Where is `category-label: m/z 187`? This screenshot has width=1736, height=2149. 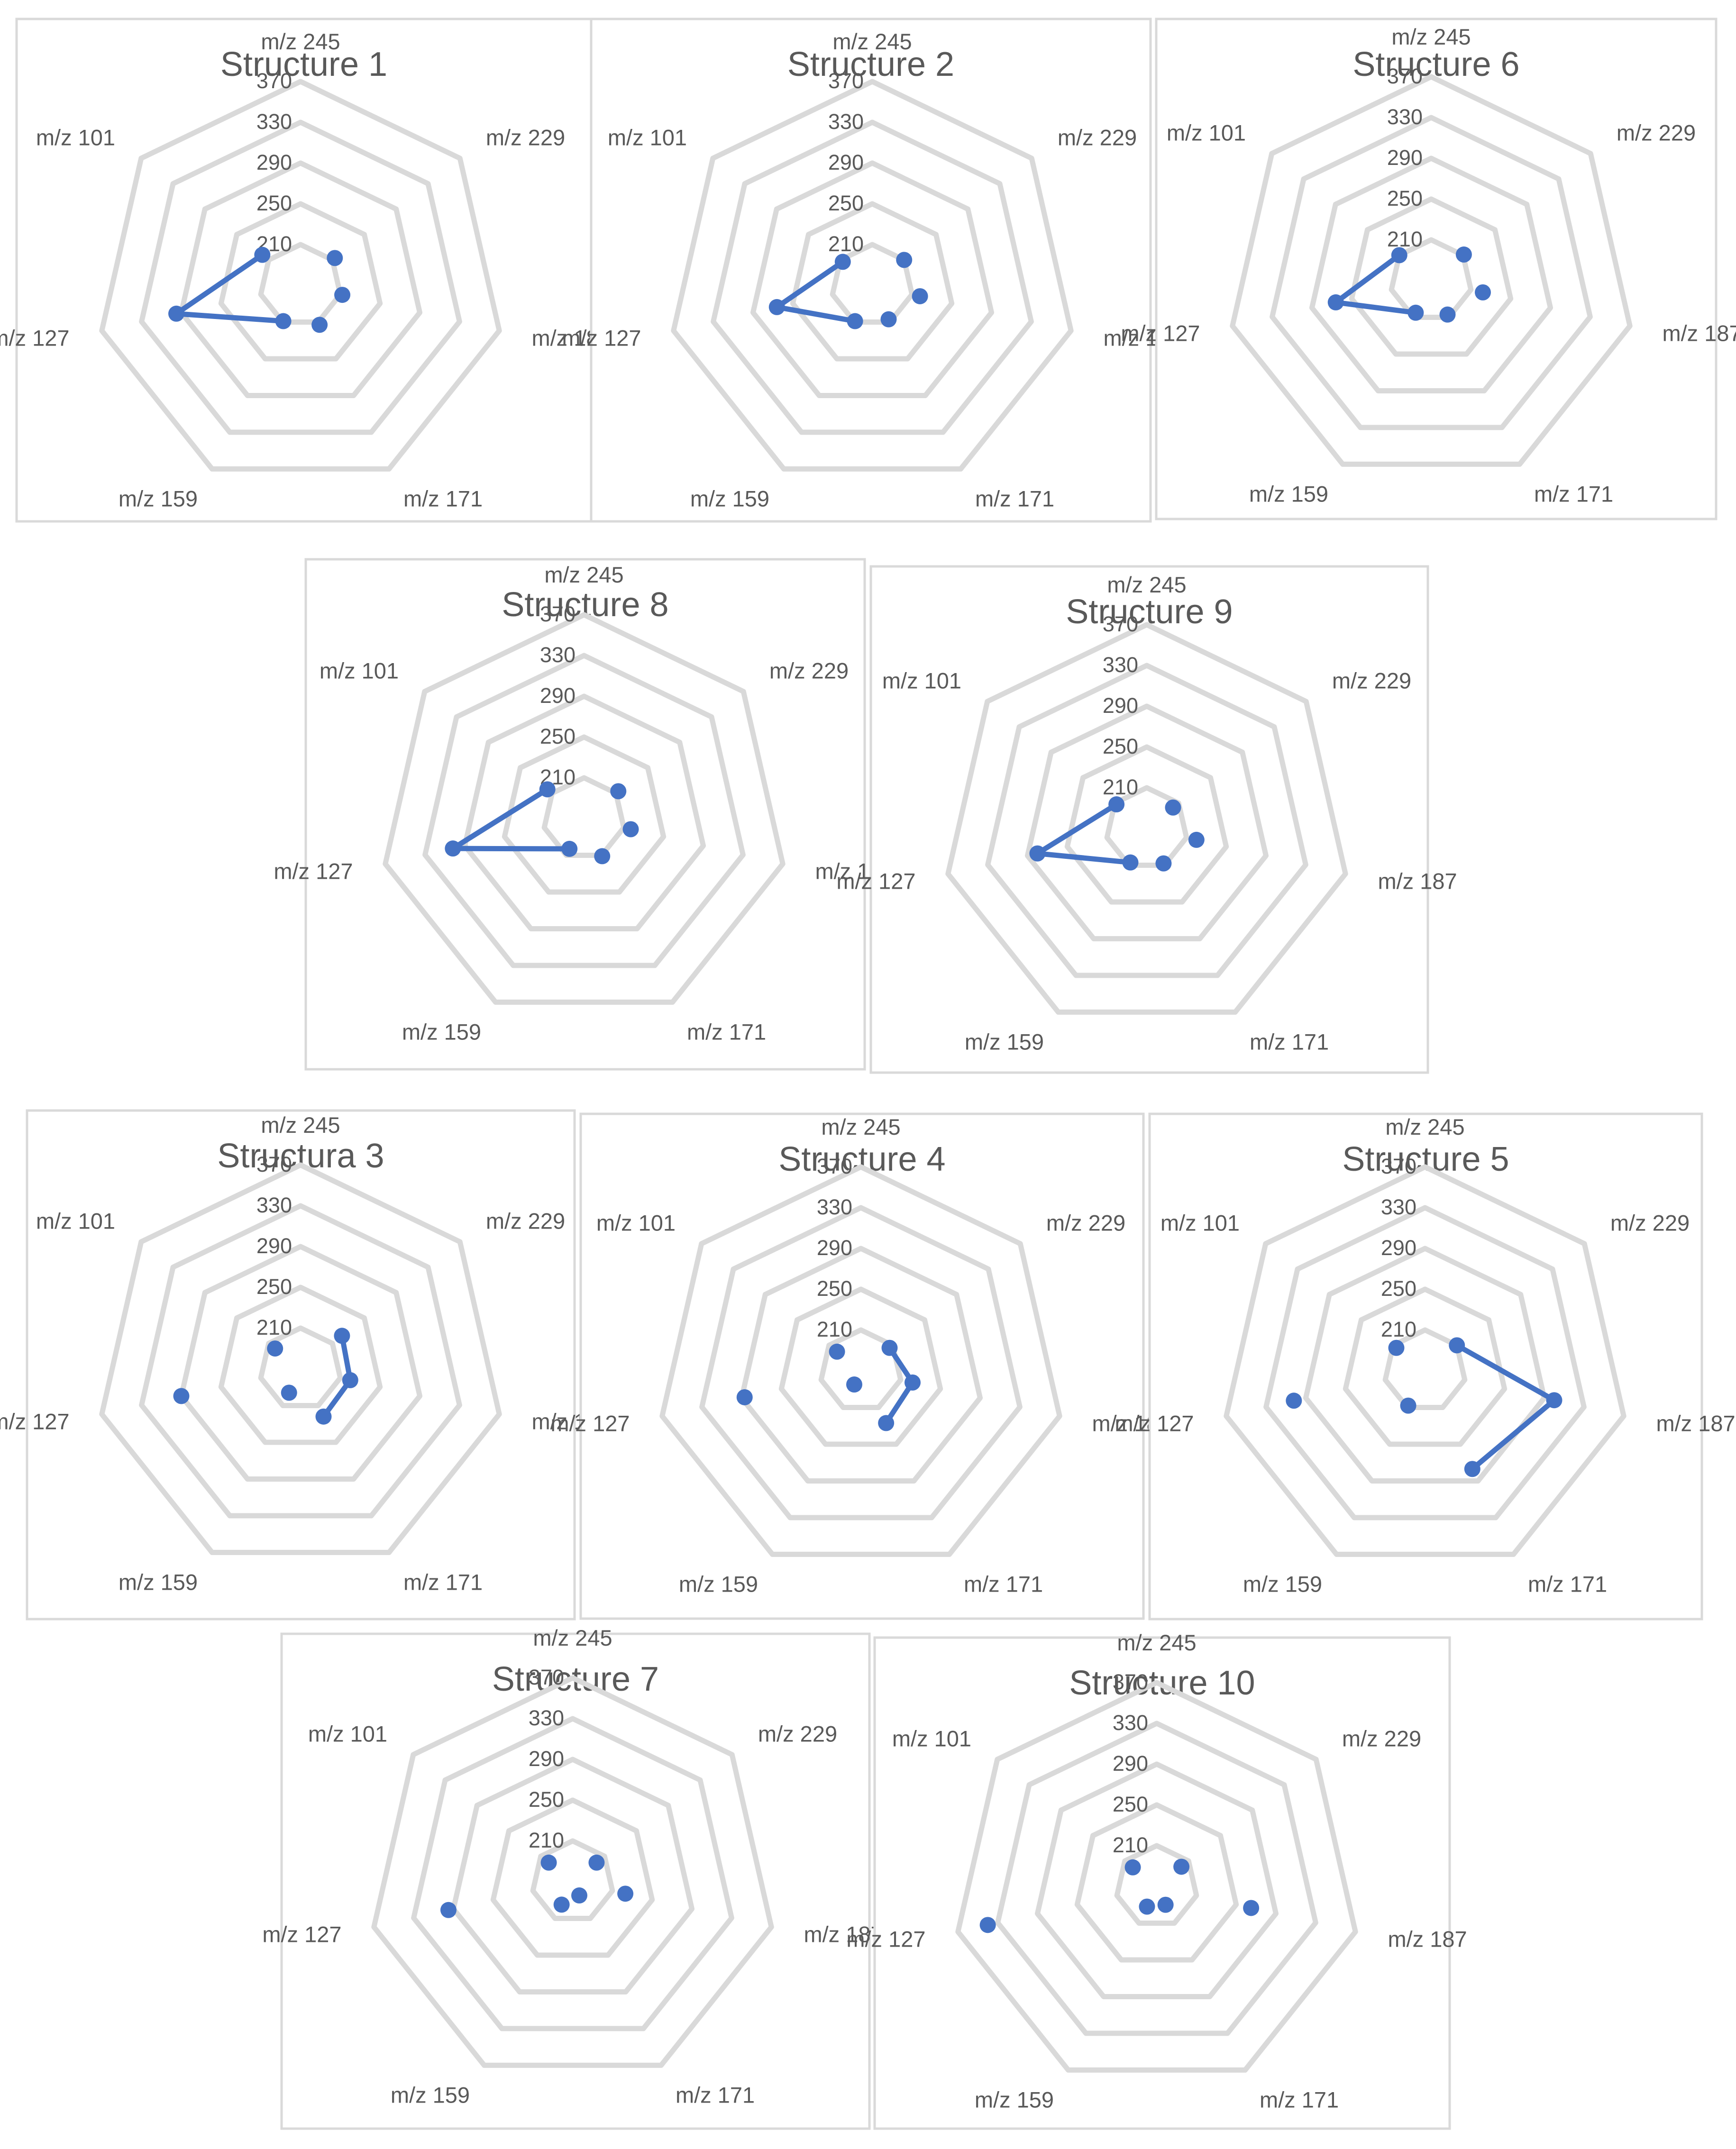
category-label: m/z 187 is located at coordinates (843, 1934).